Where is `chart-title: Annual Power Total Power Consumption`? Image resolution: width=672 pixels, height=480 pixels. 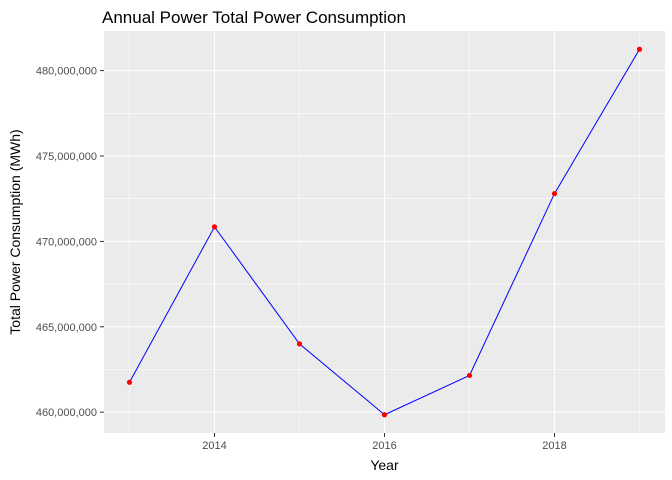
chart-title: Annual Power Total Power Consumption is located at coordinates (254, 17).